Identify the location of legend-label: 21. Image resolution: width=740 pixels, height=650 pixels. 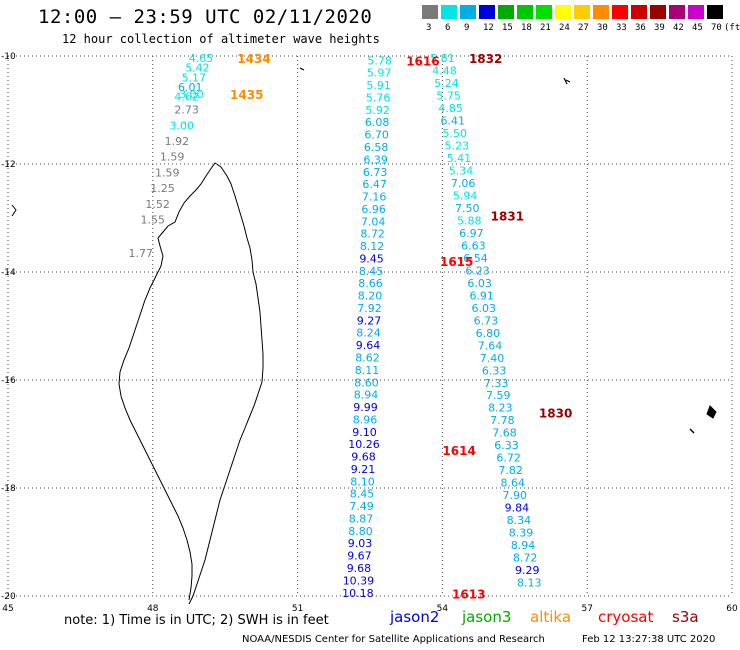
(545, 28).